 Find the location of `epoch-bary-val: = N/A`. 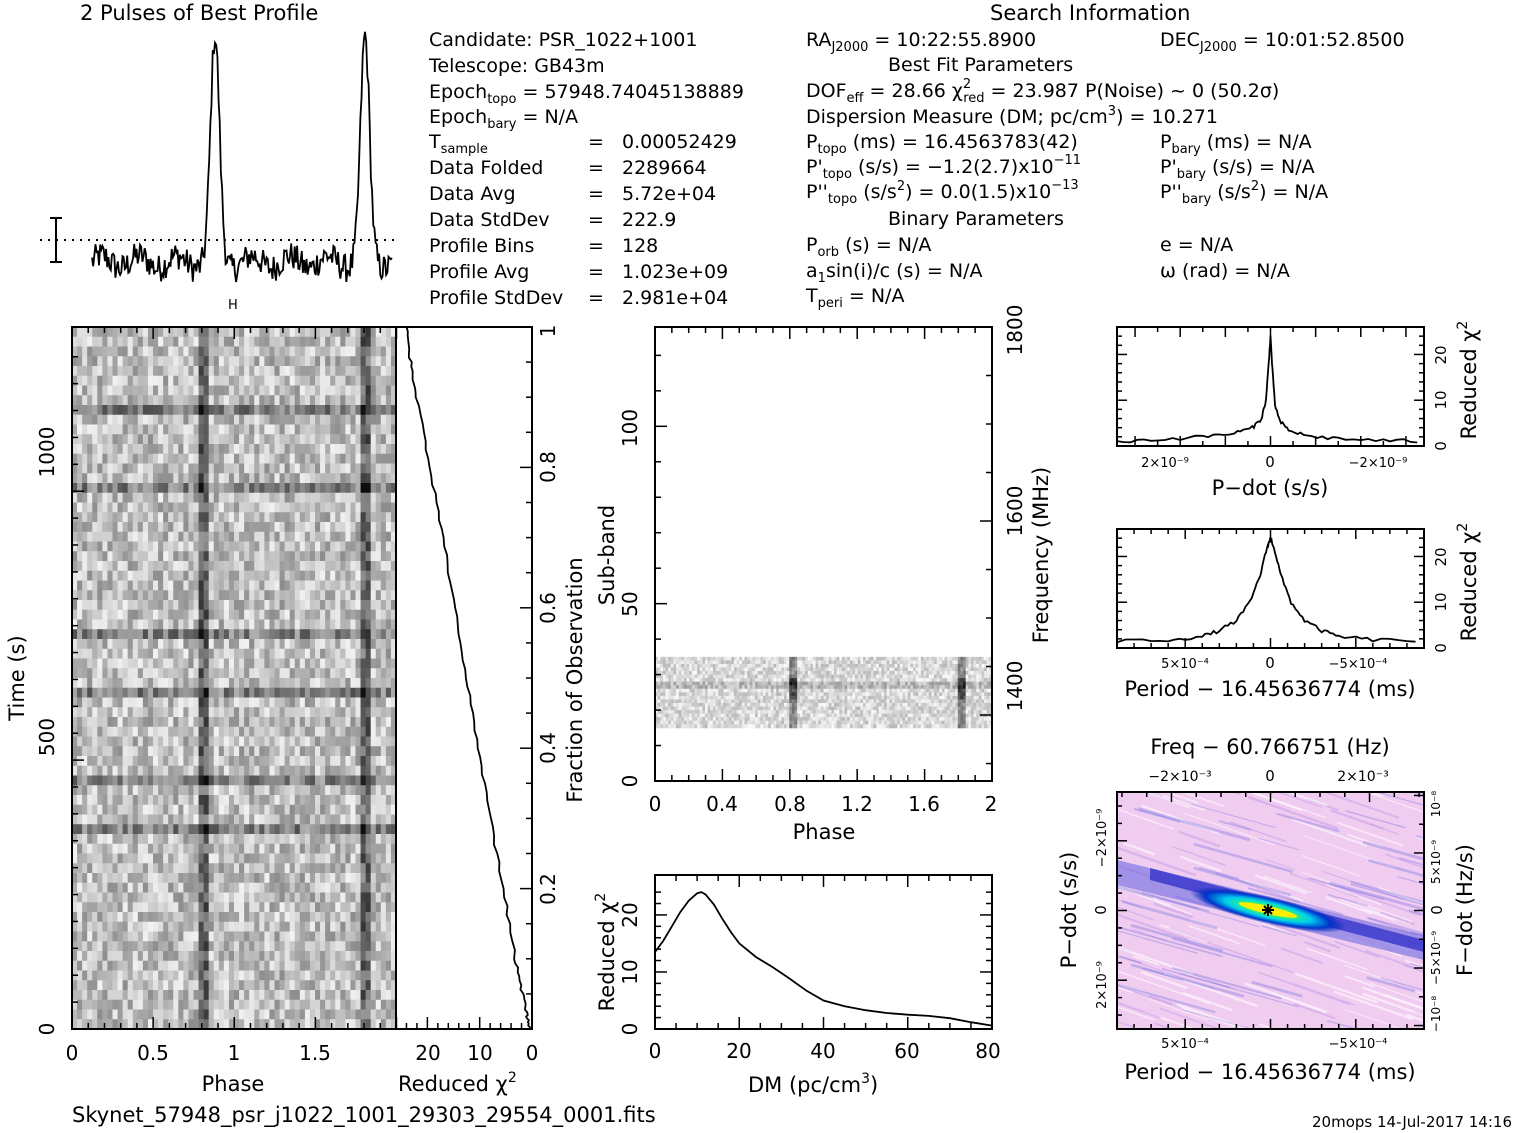

epoch-bary-val: = N/A is located at coordinates (547, 117).